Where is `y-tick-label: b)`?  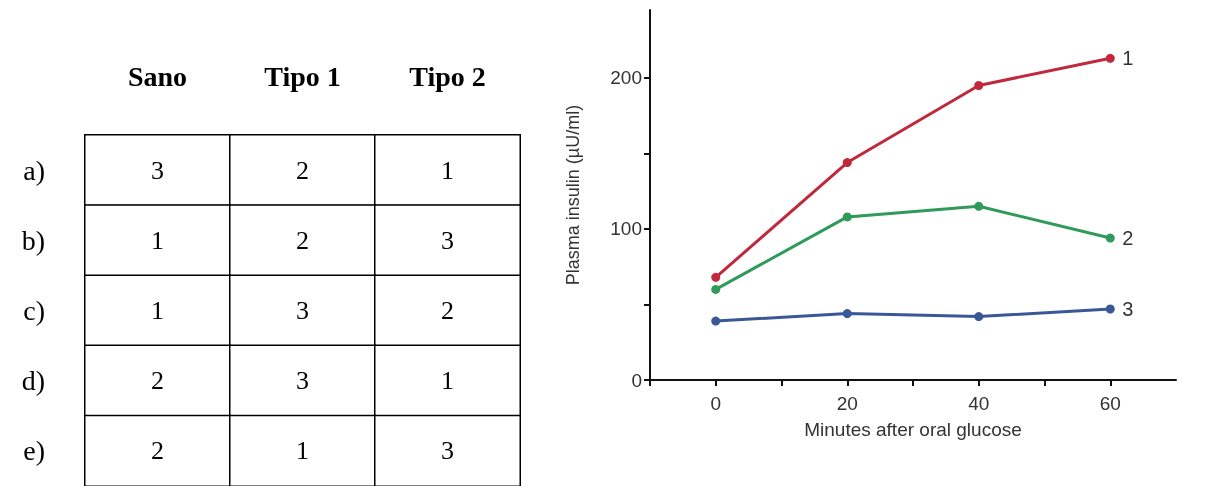 y-tick-label: b) is located at coordinates (33, 240).